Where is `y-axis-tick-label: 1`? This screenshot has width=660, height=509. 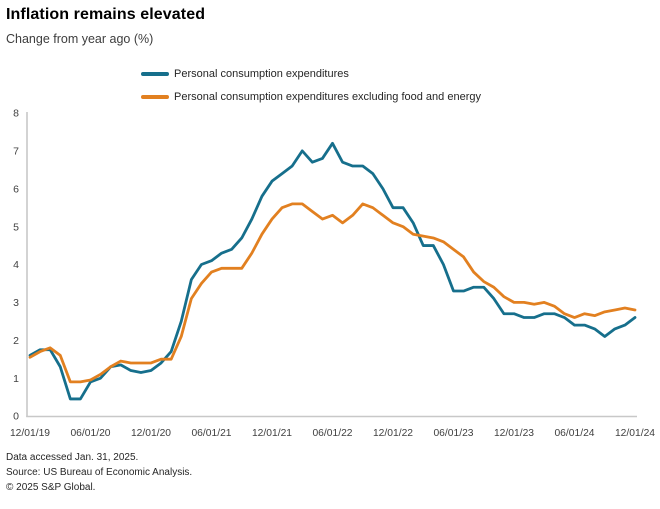
y-axis-tick-label: 1 is located at coordinates (16, 379).